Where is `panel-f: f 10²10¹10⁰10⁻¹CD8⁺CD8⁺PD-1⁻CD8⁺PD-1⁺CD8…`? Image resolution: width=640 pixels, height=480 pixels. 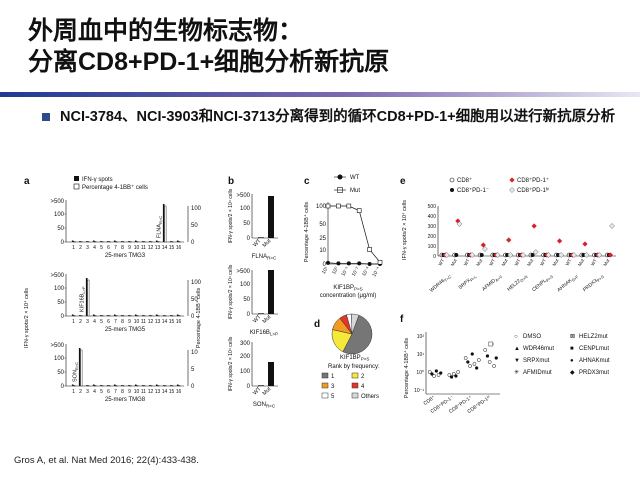 panel-f: f 10²10¹10⁰10⁻¹CD8⁺CD8⁺PD-1⁻CD8⁺PD-1⁺CD8… is located at coordinates (505, 364).